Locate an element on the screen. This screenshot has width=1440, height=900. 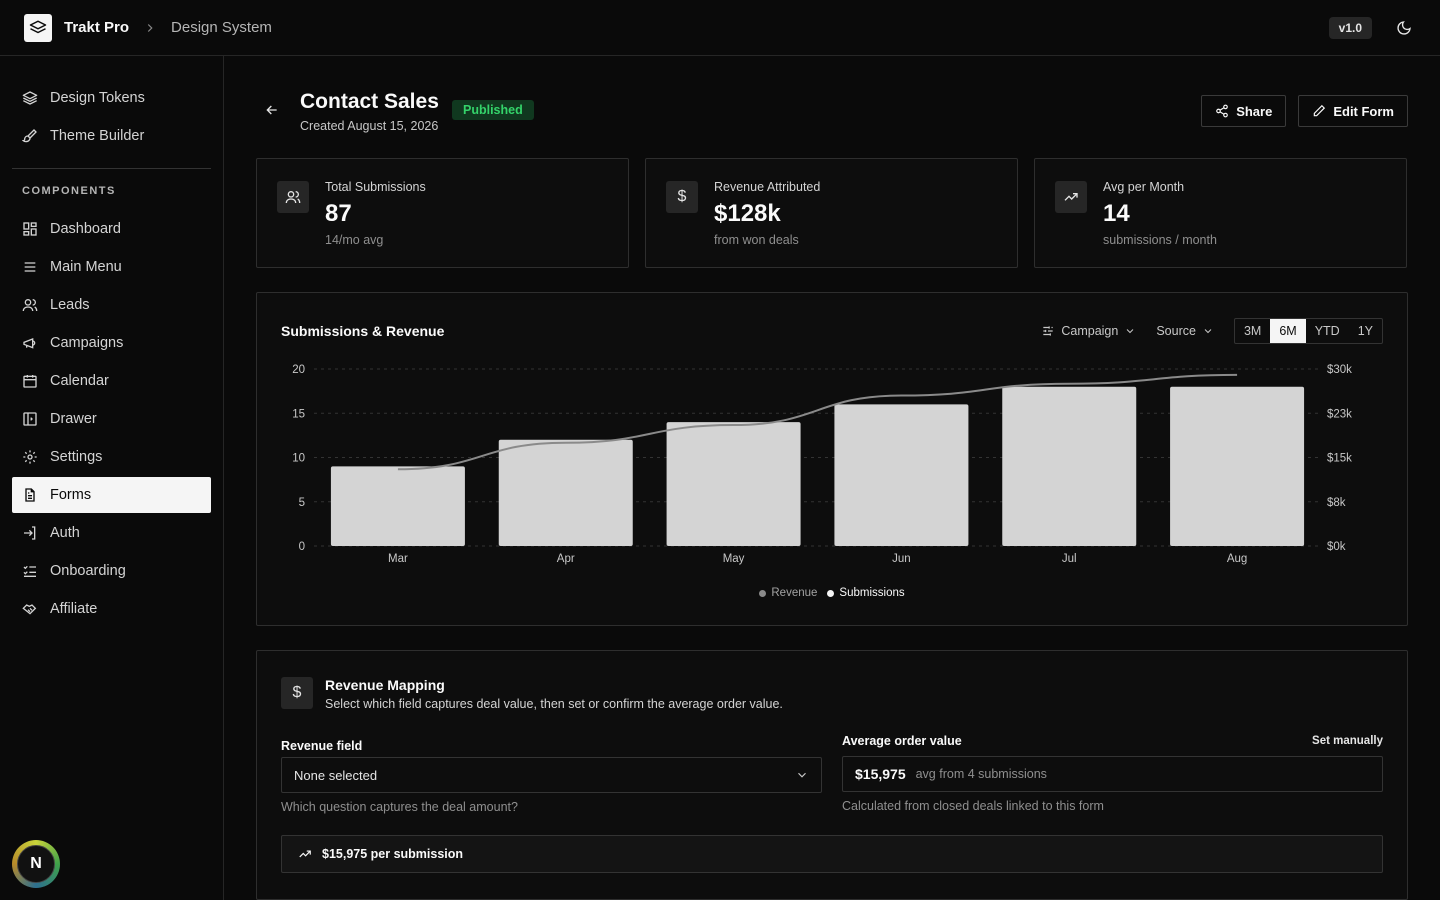
legend-label: Revenue is located at coordinates (794, 593).